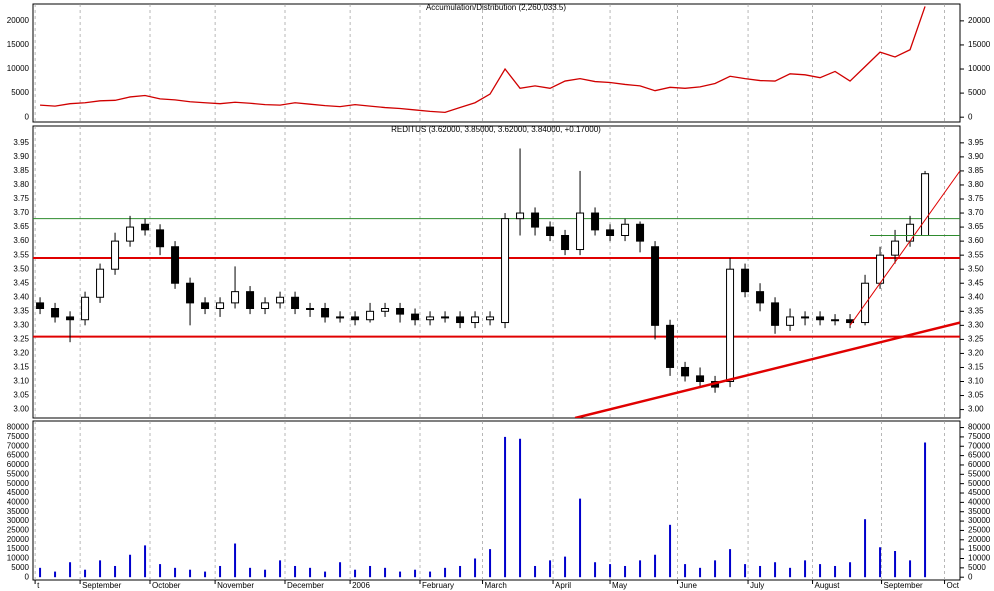 This screenshot has height=591, width=994. Describe the element at coordinates (21, 170) in the screenshot. I see `y-tick-label: 3.85` at that location.